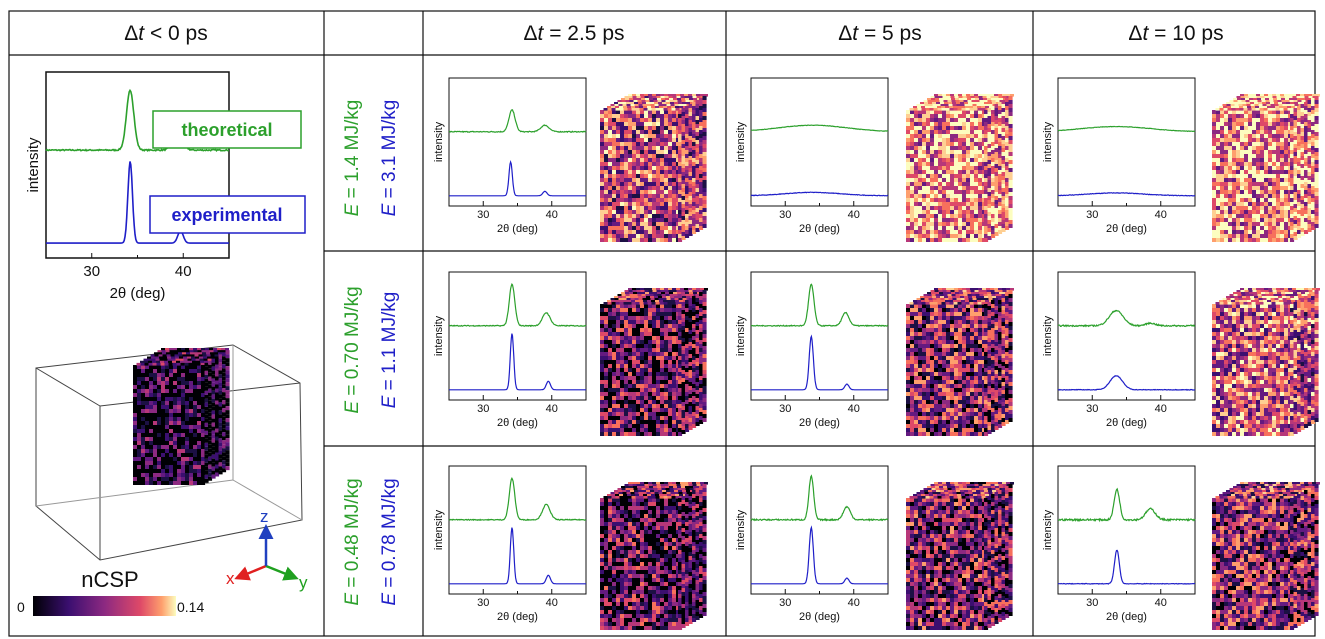  What do you see at coordinates (389, 541) in the screenshot?
I see `row3-energy-blue: E = 0.78 MJ/kg` at bounding box center [389, 541].